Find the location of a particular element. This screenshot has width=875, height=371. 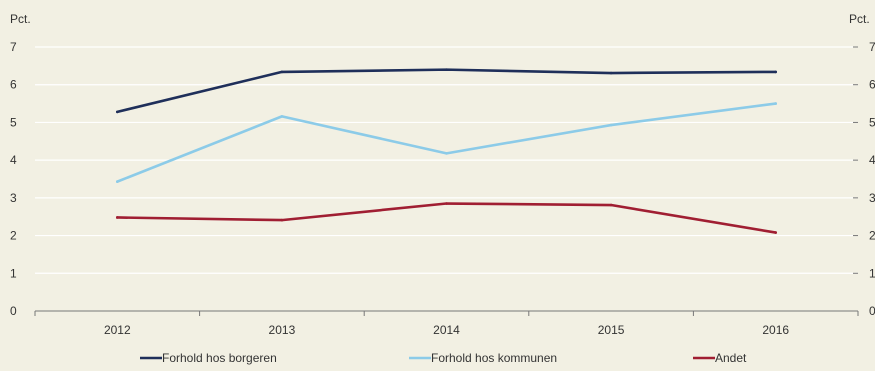

y-tick-right-4: 4 is located at coordinates (872, 160).